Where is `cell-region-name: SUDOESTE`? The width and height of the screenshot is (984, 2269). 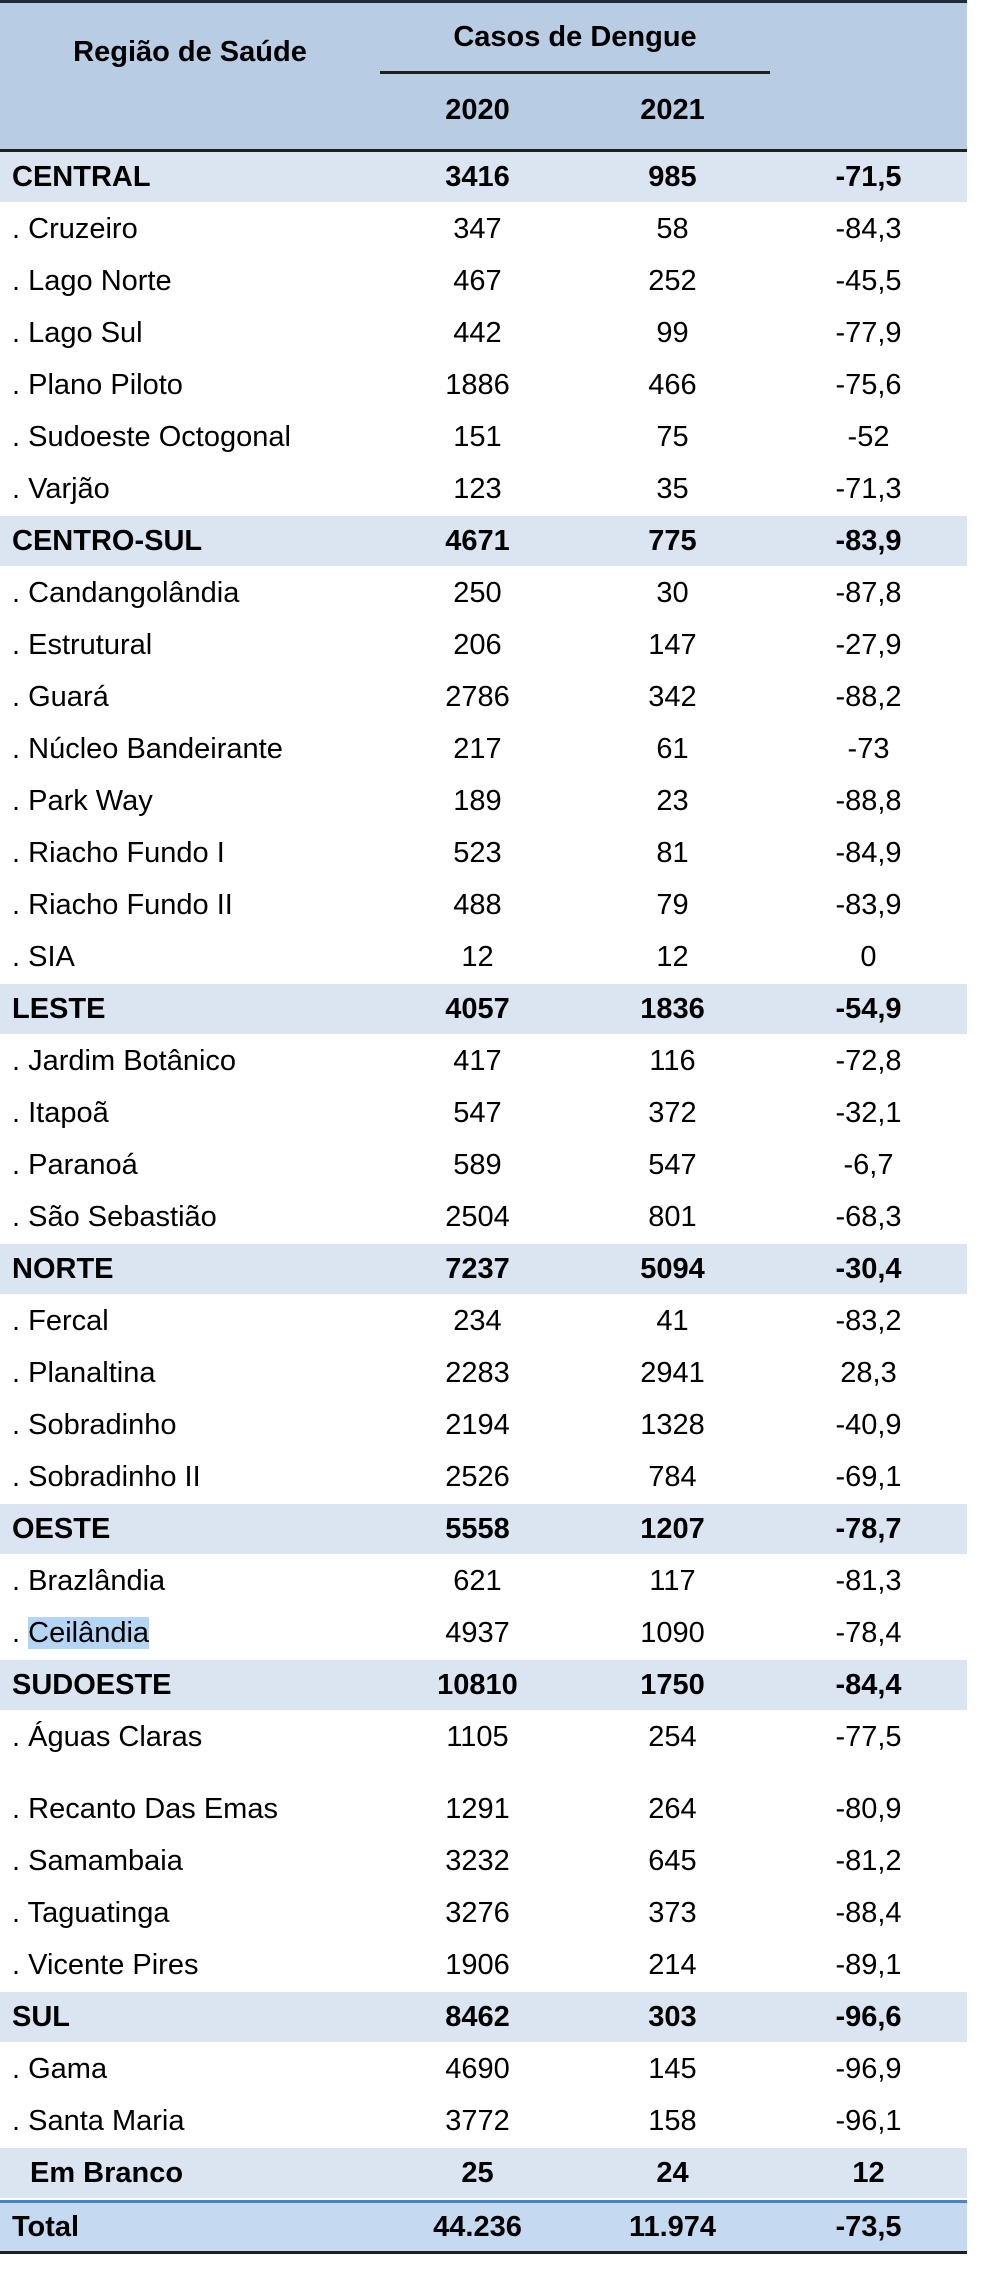
cell-region-name: SUDOESTE is located at coordinates (190, 1685).